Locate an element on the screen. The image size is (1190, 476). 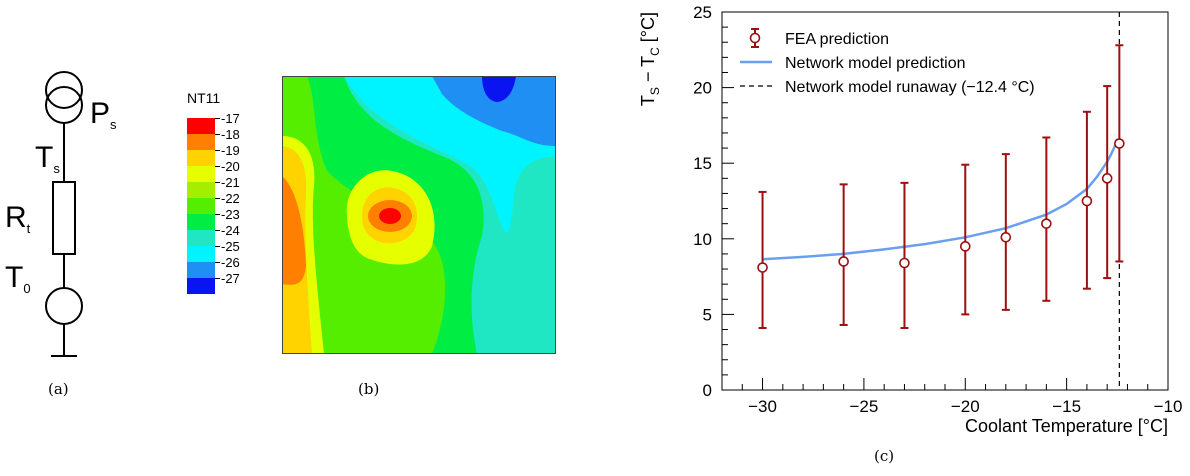
contour-frame is located at coordinates (419, 215).